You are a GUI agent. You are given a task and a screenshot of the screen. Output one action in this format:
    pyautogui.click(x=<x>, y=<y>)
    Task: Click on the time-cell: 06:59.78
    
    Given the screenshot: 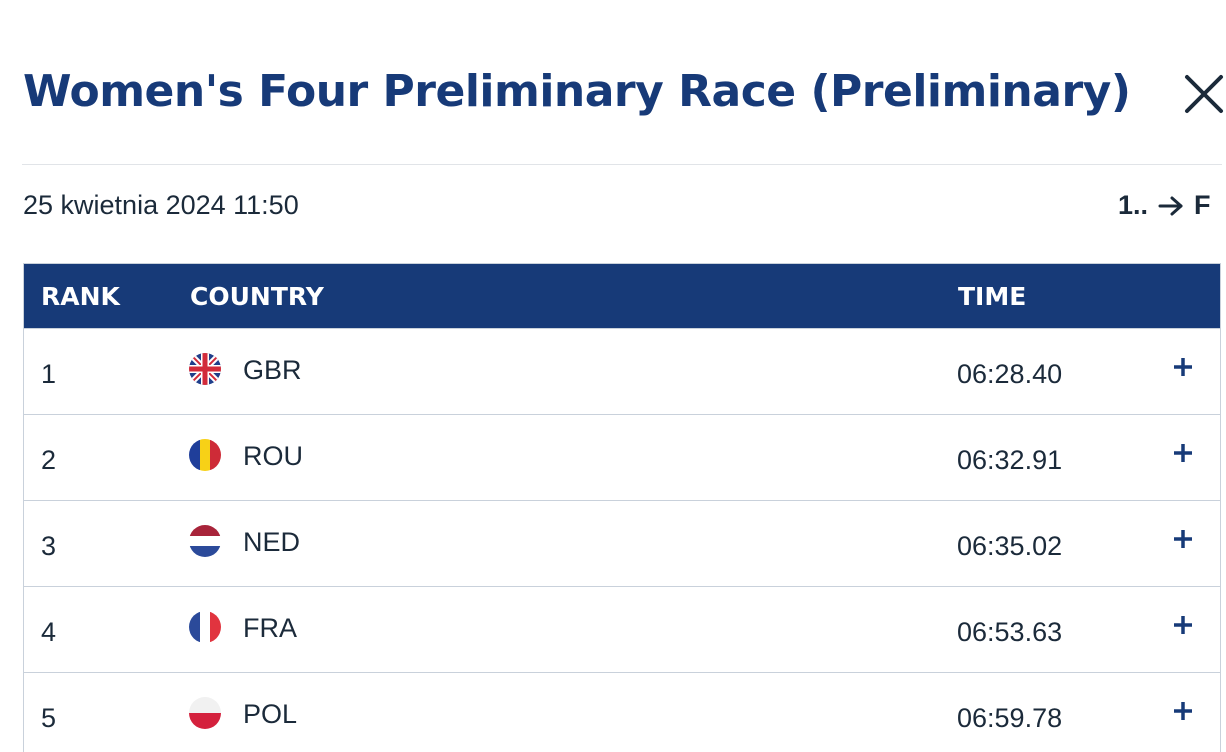 What is the action you would take?
    pyautogui.click(x=1010, y=718)
    